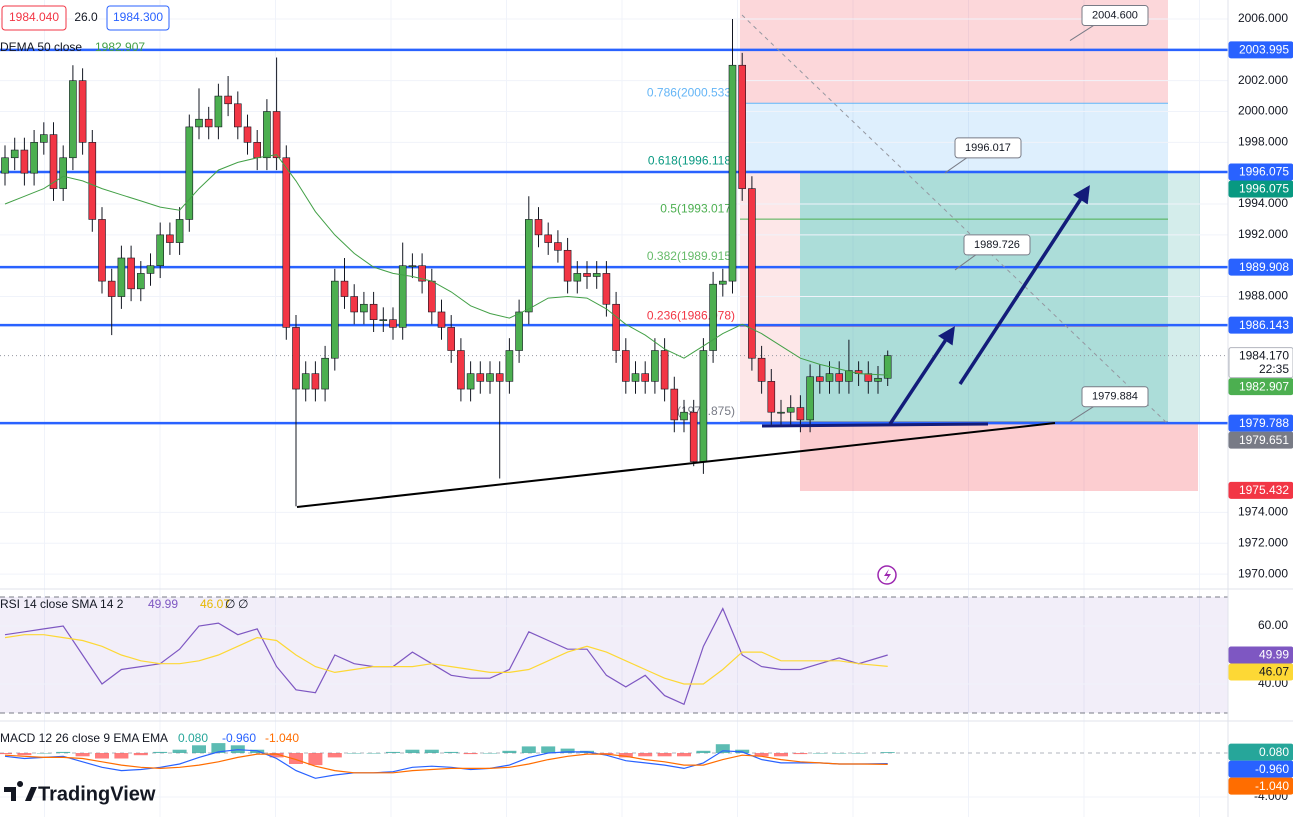  I want to click on price-tag-label: 0.080, so click(1274, 752).